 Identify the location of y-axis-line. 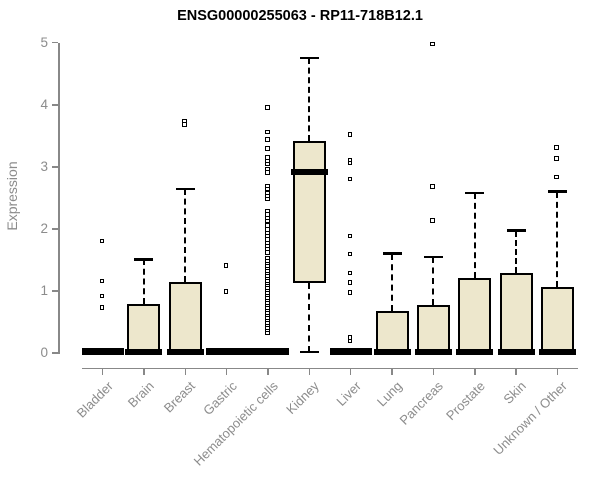
(59, 198).